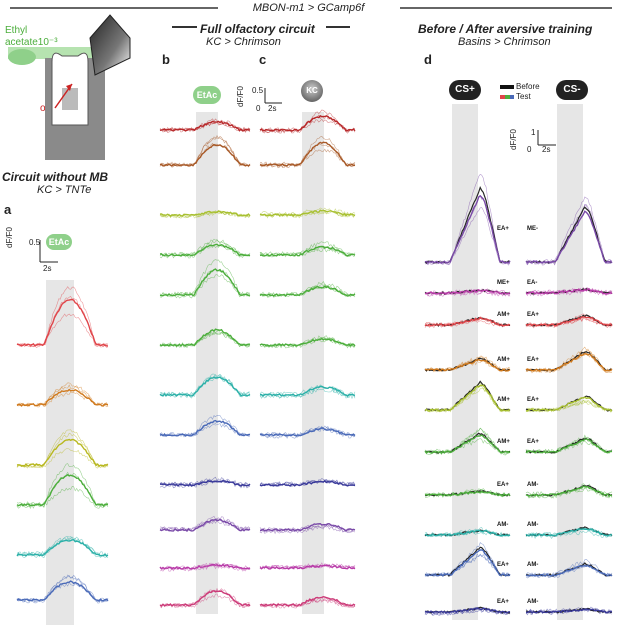  What do you see at coordinates (258, 108) in the screenshot?
I see `panel-b-scale-x0: 0` at bounding box center [258, 108].